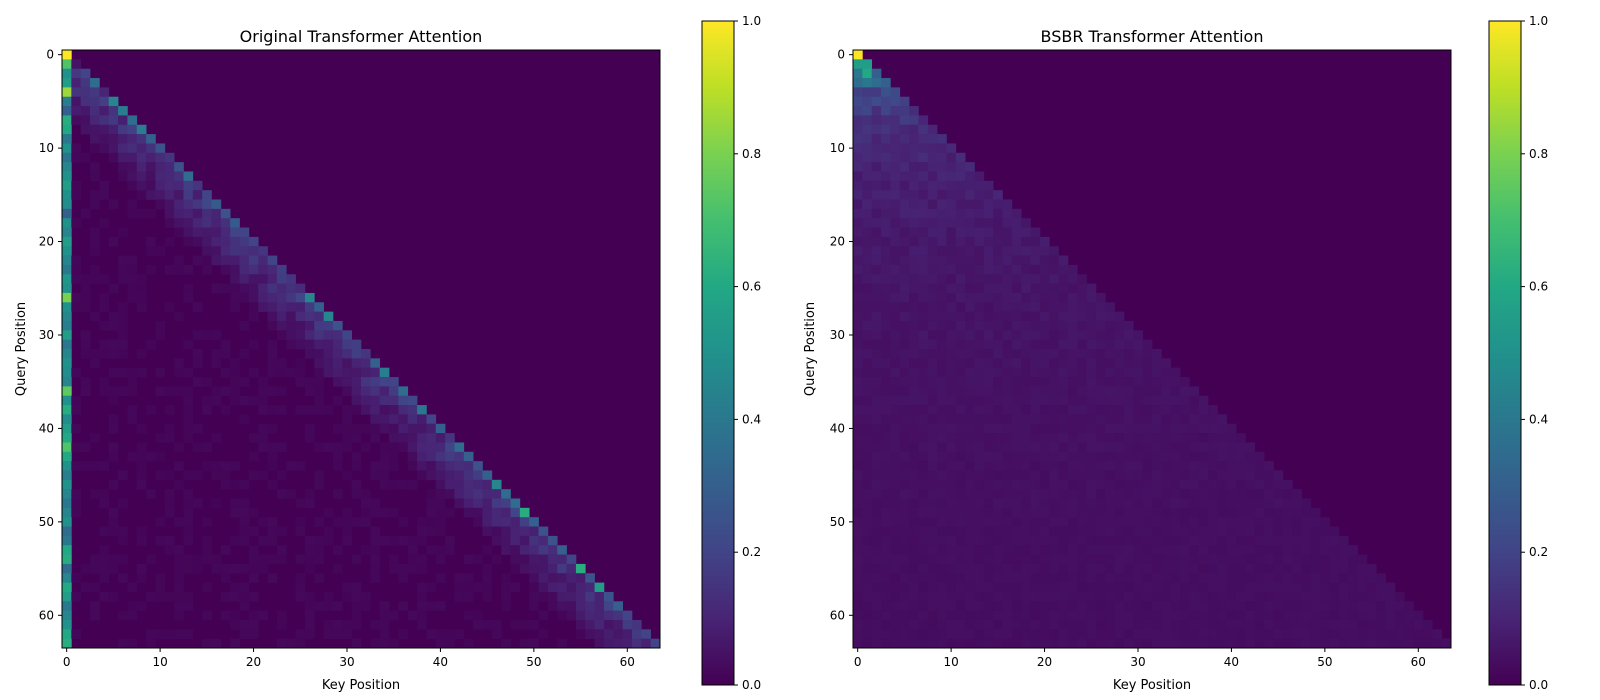 The height and width of the screenshot is (700, 1600). Describe the element at coordinates (1538, 154) in the screenshot. I see `colorbar-tick-label: 0.8` at that location.